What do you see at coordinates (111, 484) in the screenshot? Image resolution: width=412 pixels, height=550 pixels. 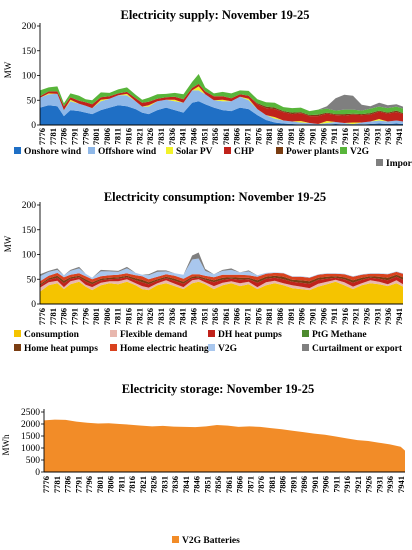 I see `x-tick-label: 7806` at bounding box center [111, 484].